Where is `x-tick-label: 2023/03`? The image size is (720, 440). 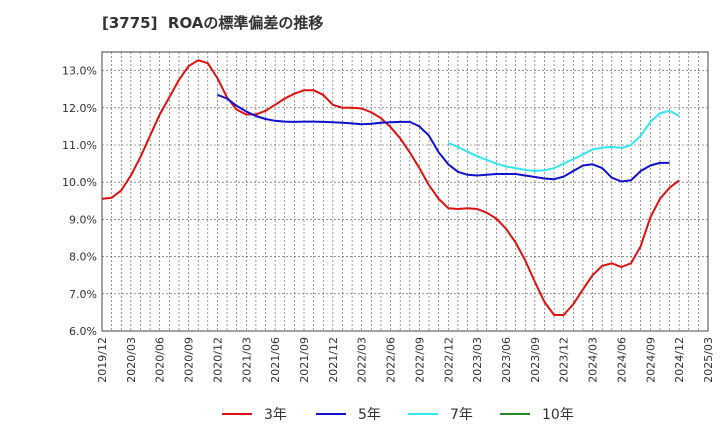
x-tick-label: 2023/03 is located at coordinates (477, 360).